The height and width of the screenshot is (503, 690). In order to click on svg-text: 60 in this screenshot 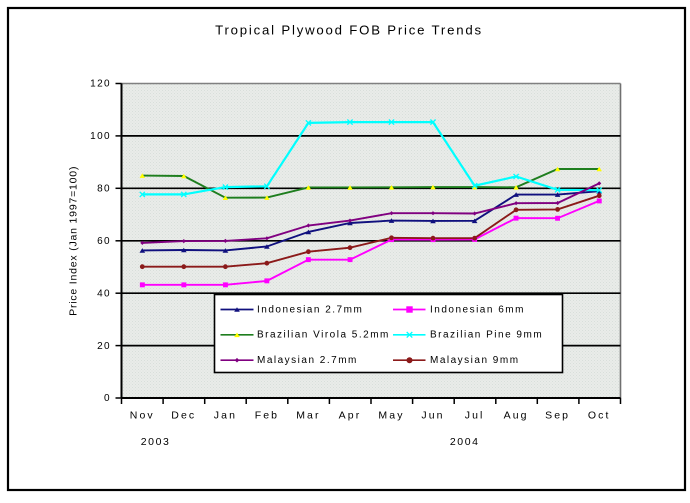, I will do `click(104, 241)`.